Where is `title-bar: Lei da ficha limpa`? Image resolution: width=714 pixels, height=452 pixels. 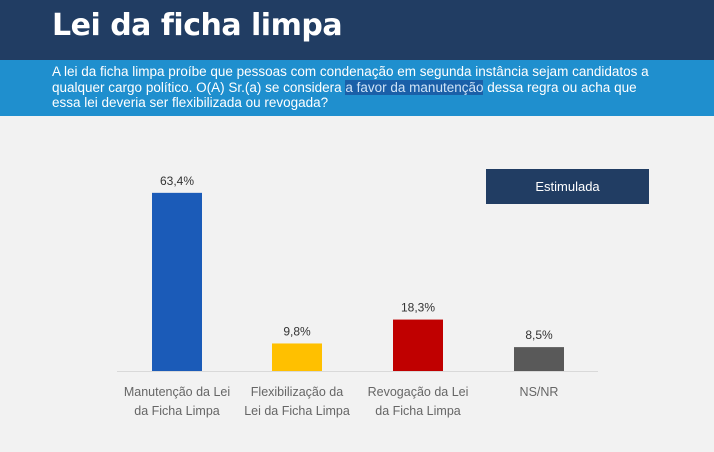
title-bar: Lei da ficha limpa is located at coordinates (357, 30).